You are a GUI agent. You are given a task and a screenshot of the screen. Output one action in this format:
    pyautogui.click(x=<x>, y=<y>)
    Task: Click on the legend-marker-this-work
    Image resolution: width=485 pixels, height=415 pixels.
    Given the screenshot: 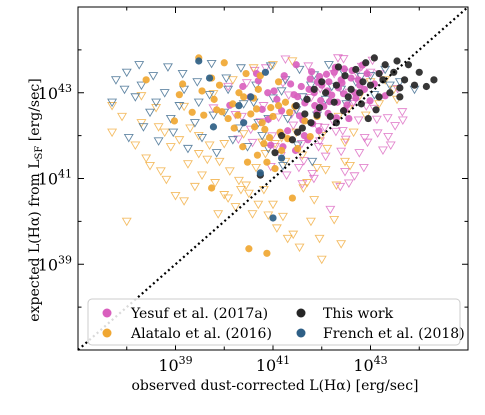 What is the action you would take?
    pyautogui.click(x=301, y=313)
    